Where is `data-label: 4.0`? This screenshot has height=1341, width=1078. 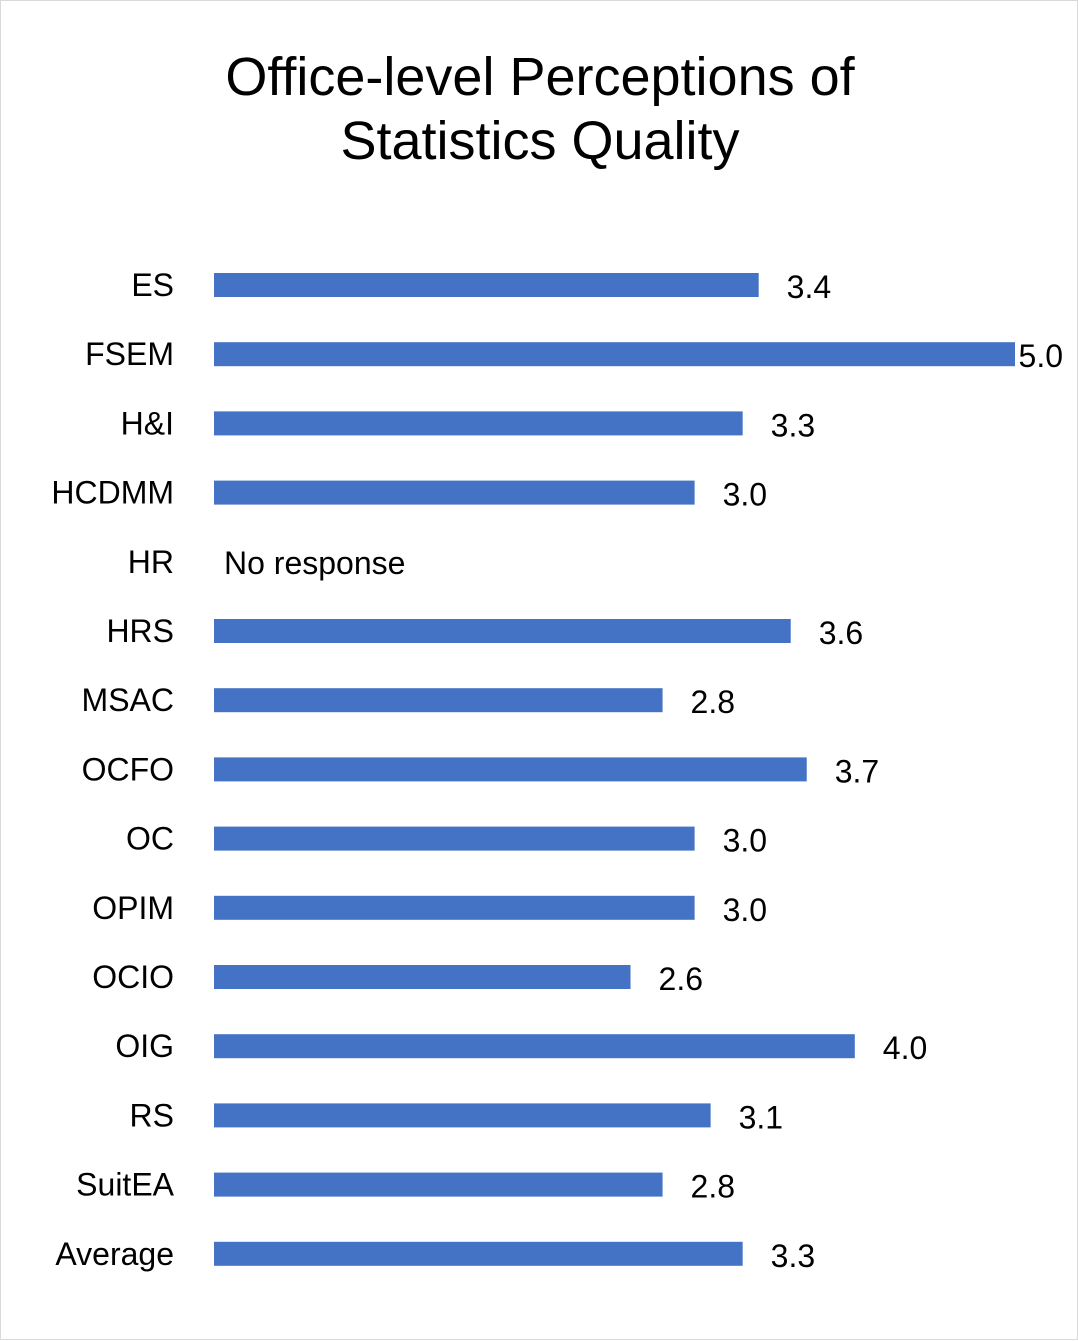 data-label: 4.0 is located at coordinates (905, 1048).